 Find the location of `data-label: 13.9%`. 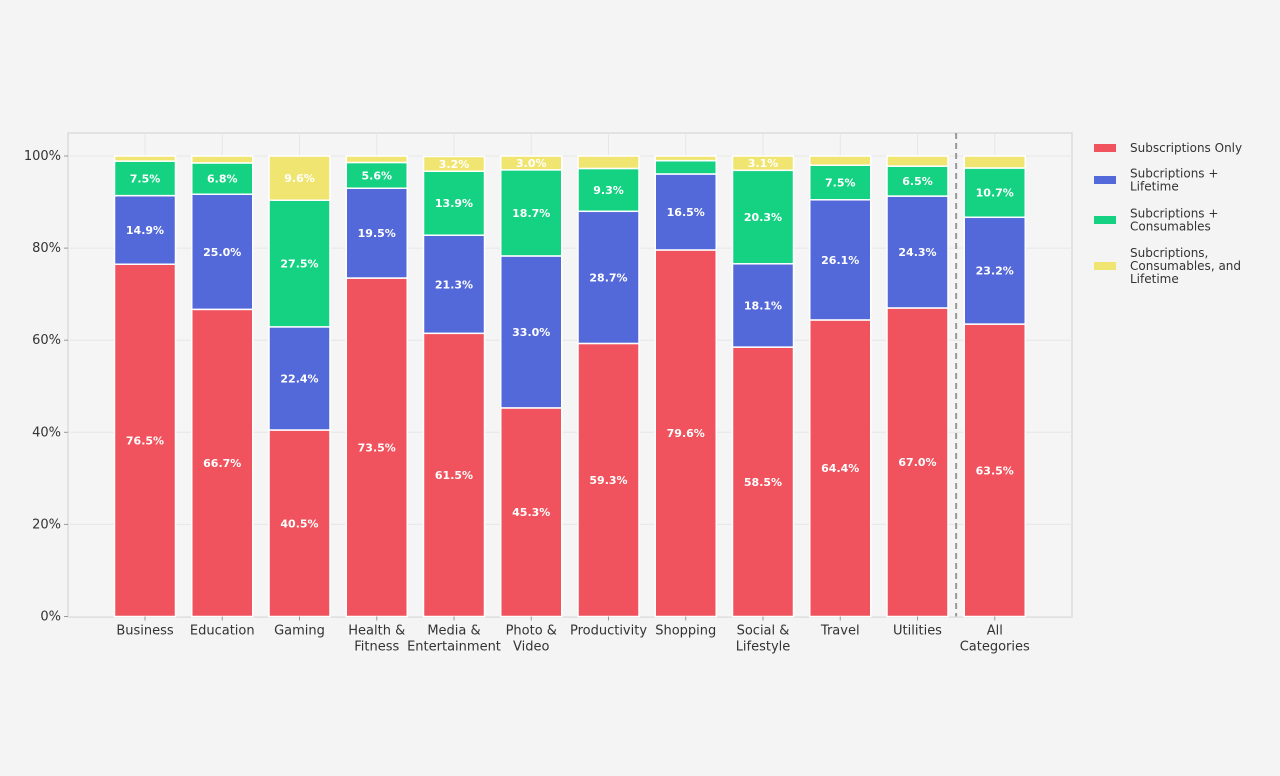

data-label: 13.9% is located at coordinates (454, 203).